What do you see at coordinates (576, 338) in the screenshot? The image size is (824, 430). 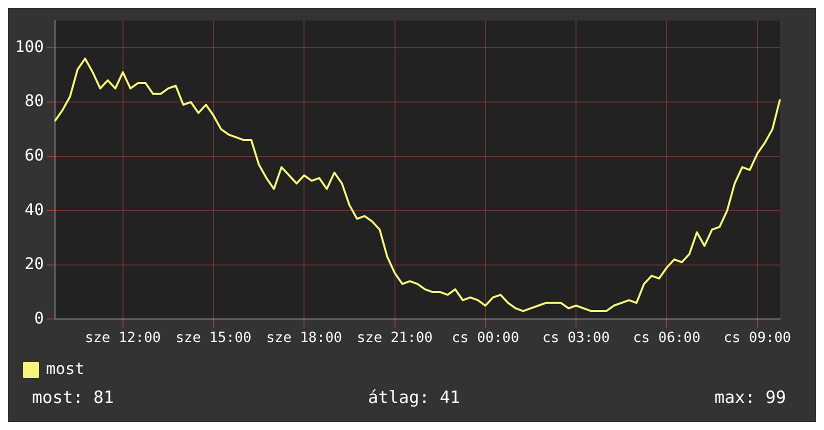 I see `x-tick-label: cs 03:00` at bounding box center [576, 338].